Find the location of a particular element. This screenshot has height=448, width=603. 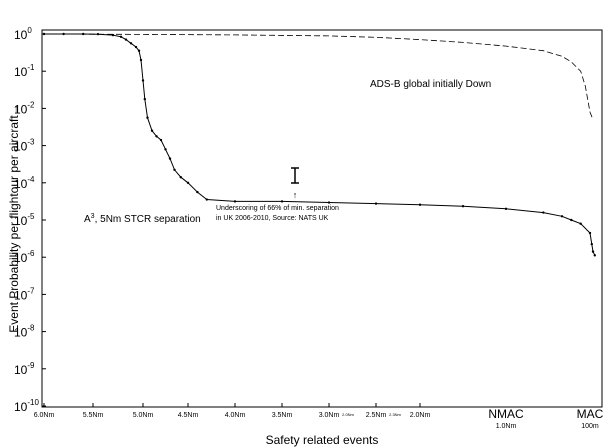

x-tick-sublabel: 2.0Nm is located at coordinates (348, 414).